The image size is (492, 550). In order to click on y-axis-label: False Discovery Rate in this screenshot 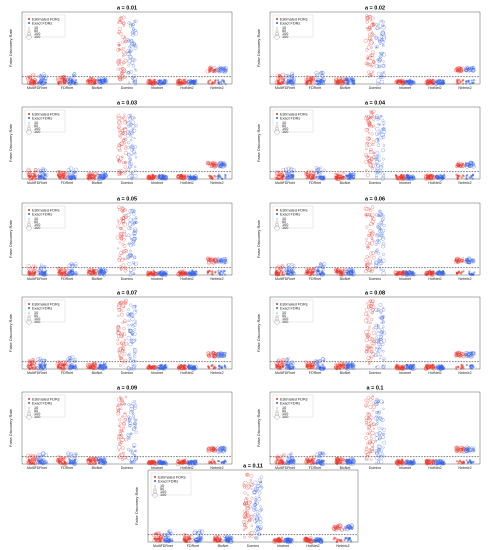, I will do `click(10, 332)`.